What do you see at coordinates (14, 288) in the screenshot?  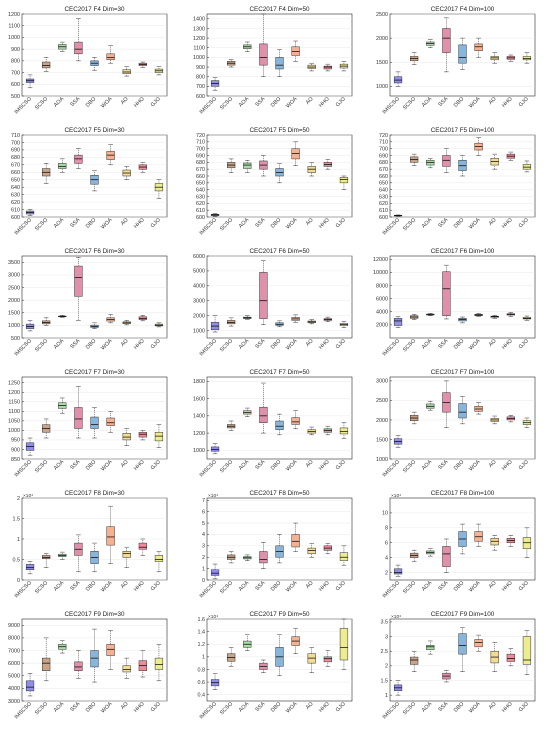 I see `y-tick-label: 2500` at bounding box center [14, 288].